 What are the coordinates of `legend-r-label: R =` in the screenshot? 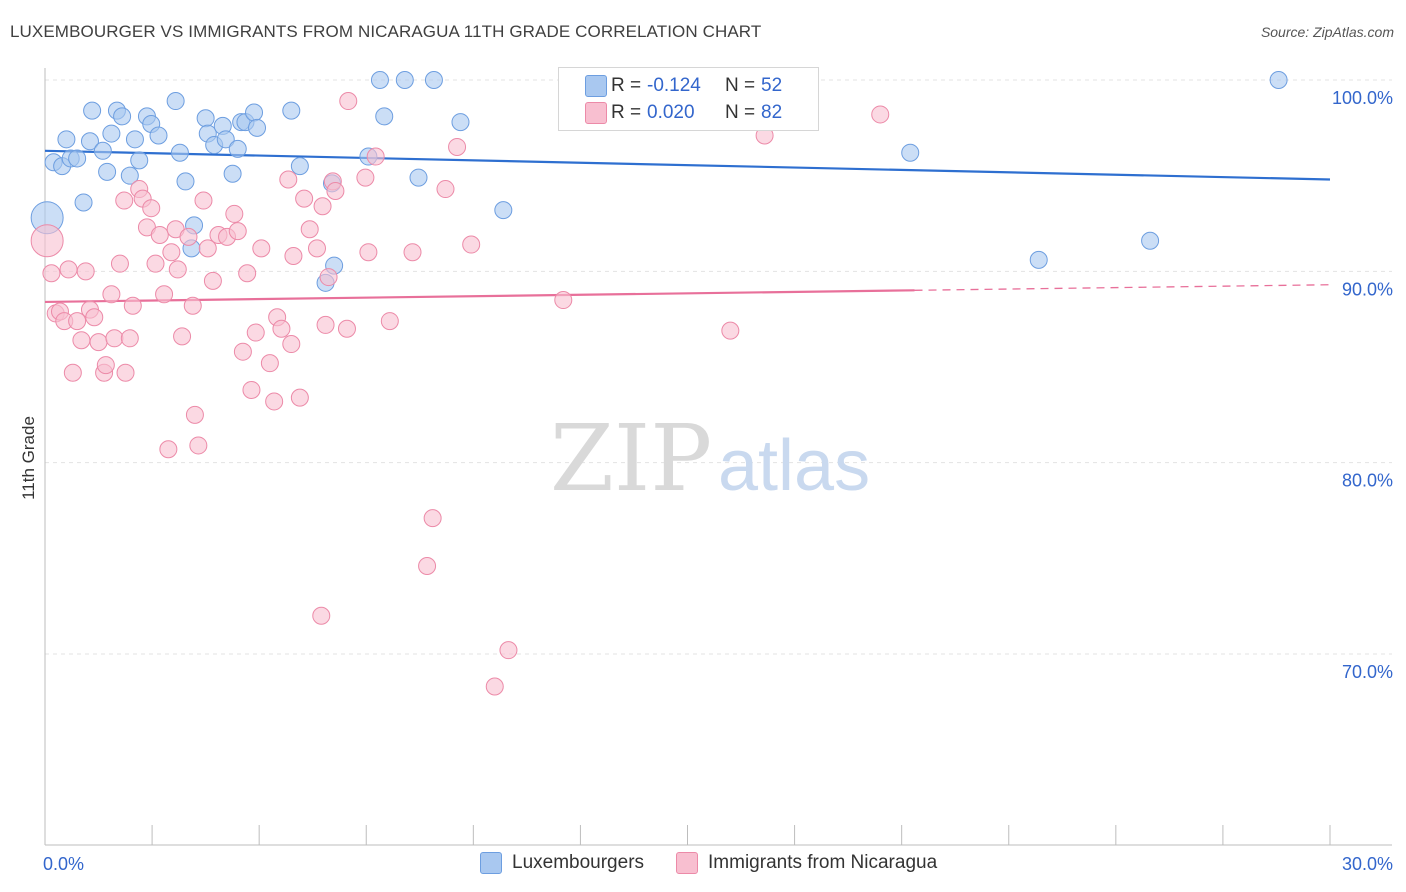 It's located at (626, 85).